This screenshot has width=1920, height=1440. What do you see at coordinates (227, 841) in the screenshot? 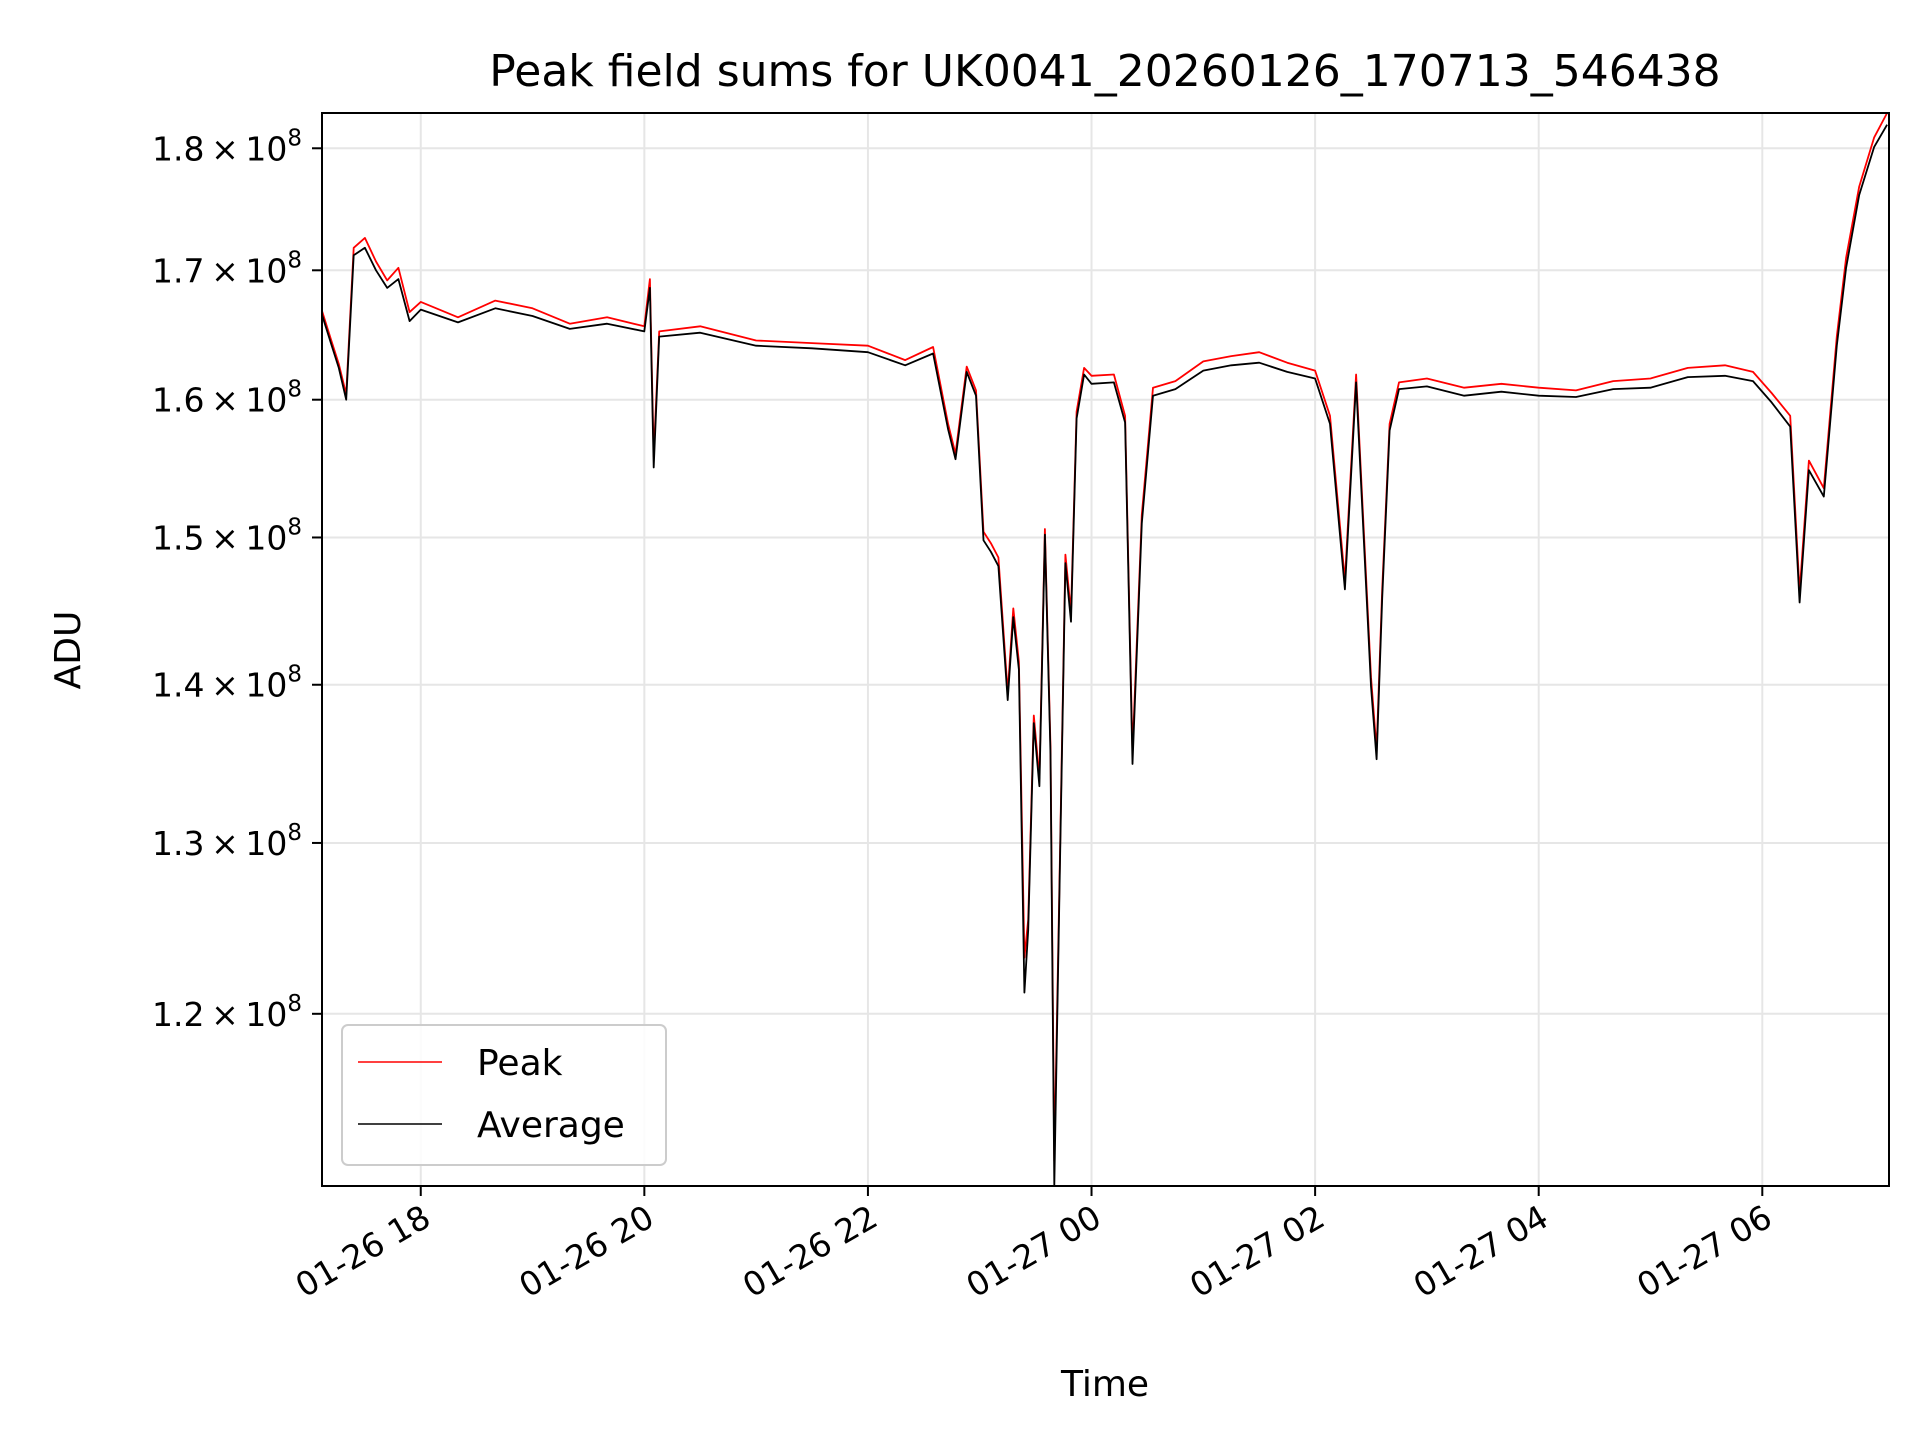
I see `y-tick-label: 1.3 × 108` at bounding box center [227, 841].